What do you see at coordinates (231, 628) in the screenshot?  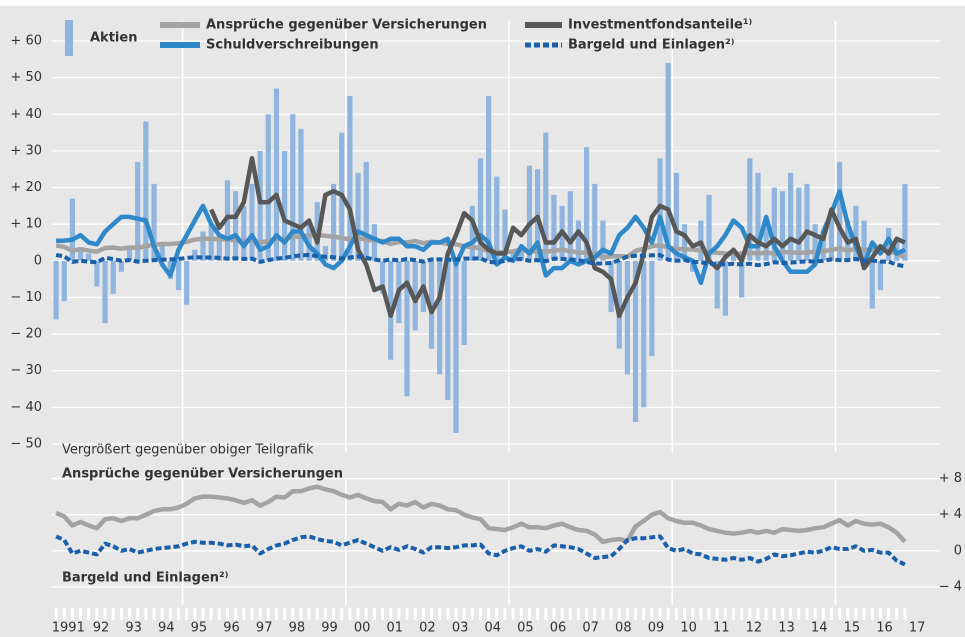 I see `x-tick-label: 96` at bounding box center [231, 628].